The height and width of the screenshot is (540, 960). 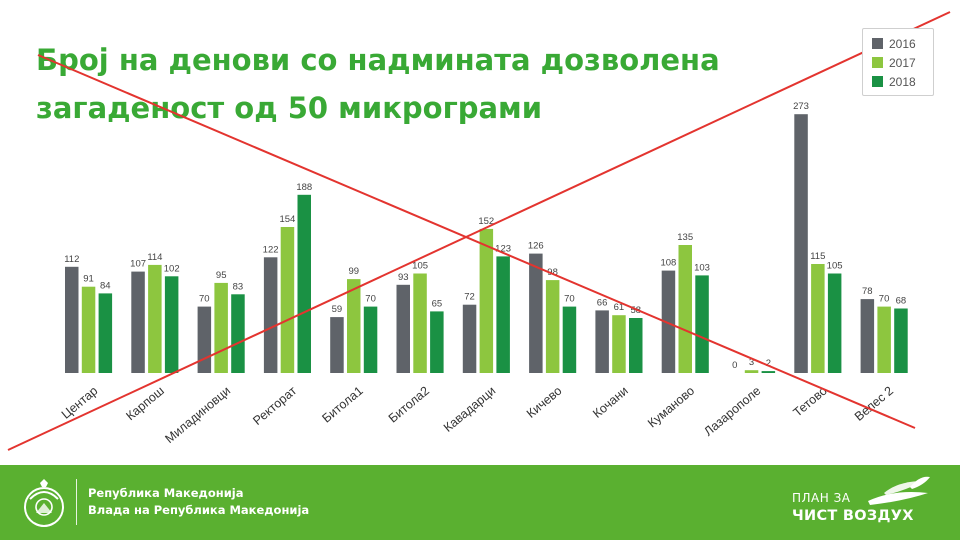 What do you see at coordinates (867, 336) in the screenshot?
I see `bar-велес-2-2016` at bounding box center [867, 336].